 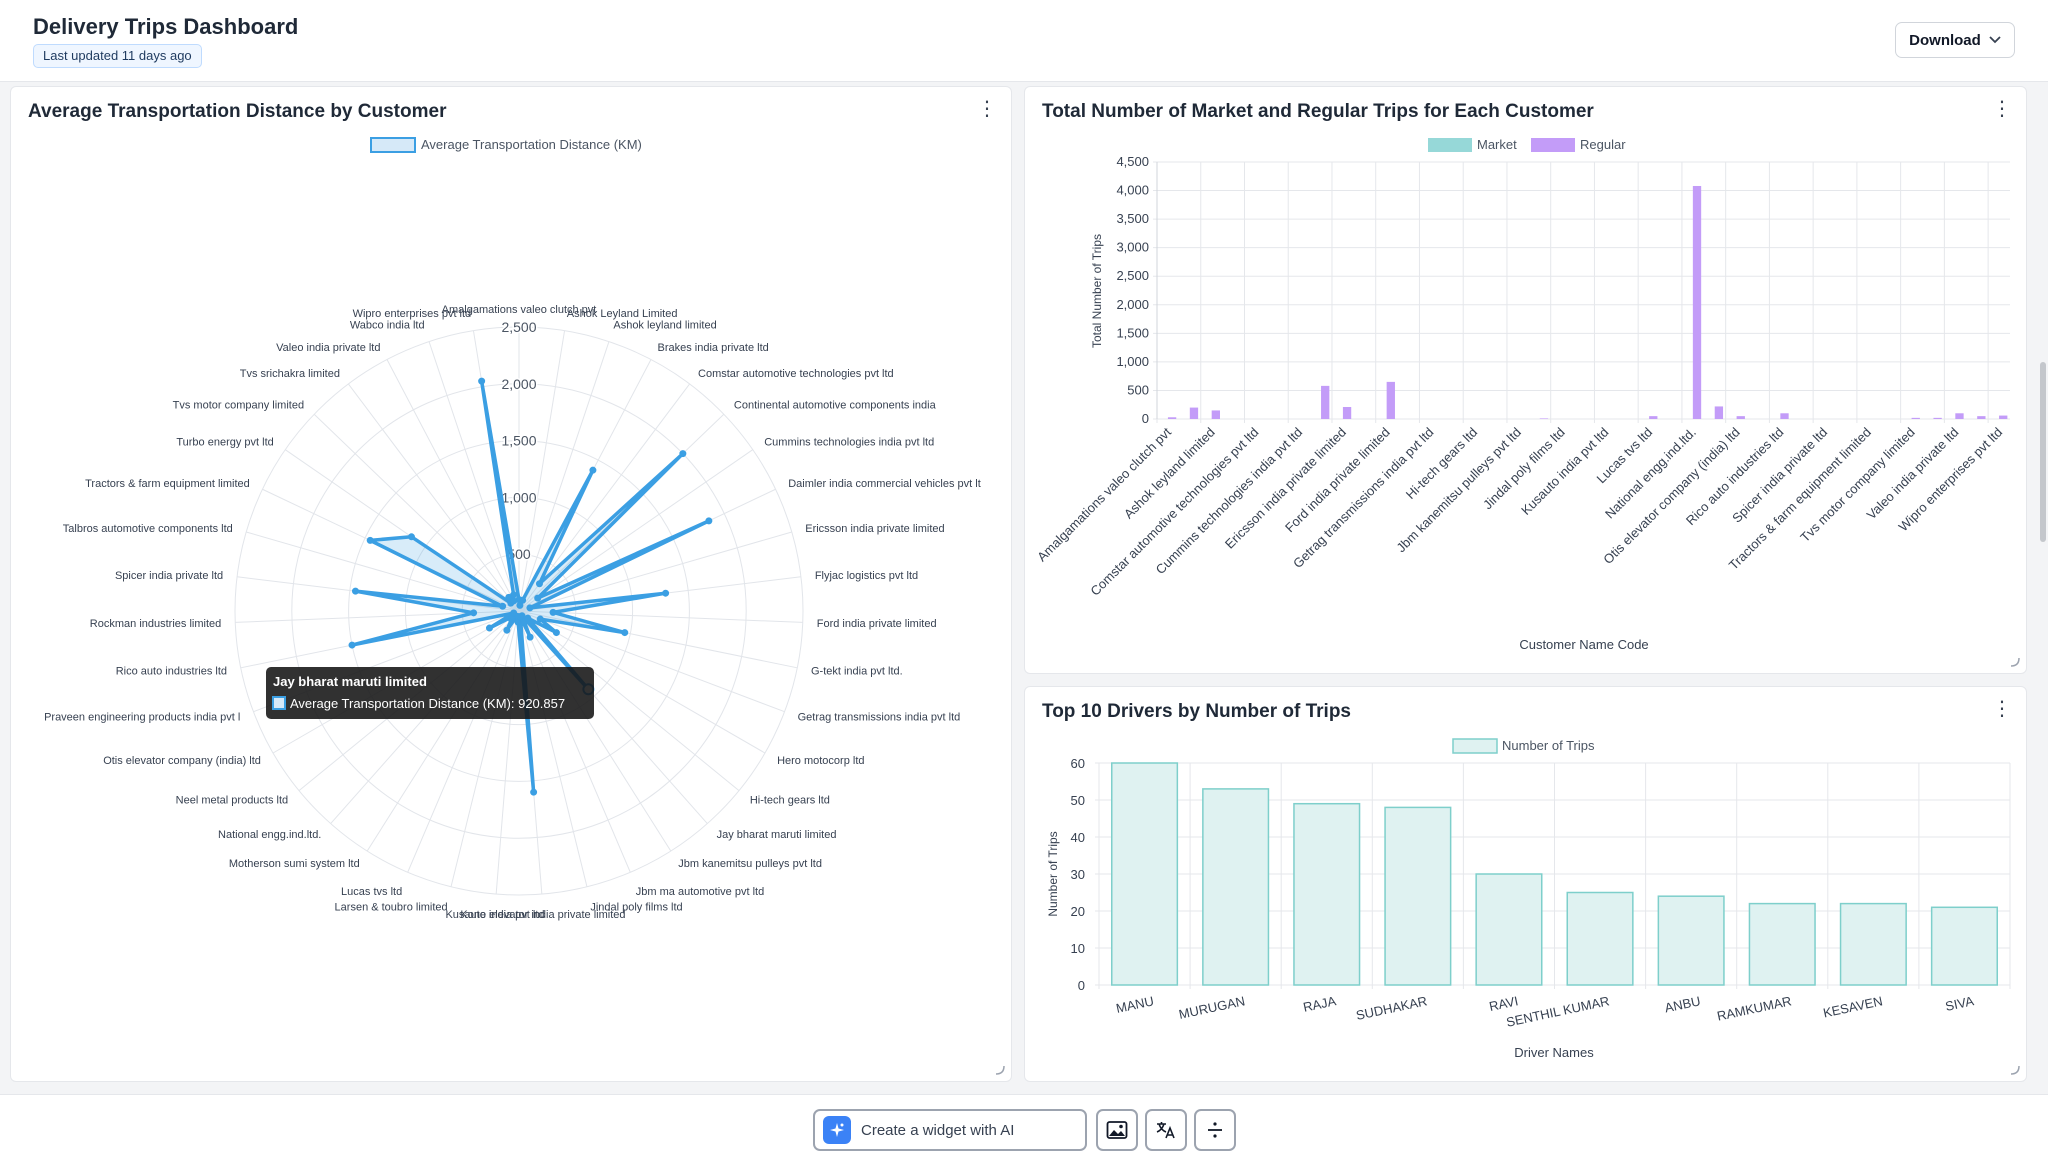 What do you see at coordinates (1558, 1011) in the screenshot?
I see `driver-name-label: SENTHIL KUMAR` at bounding box center [1558, 1011].